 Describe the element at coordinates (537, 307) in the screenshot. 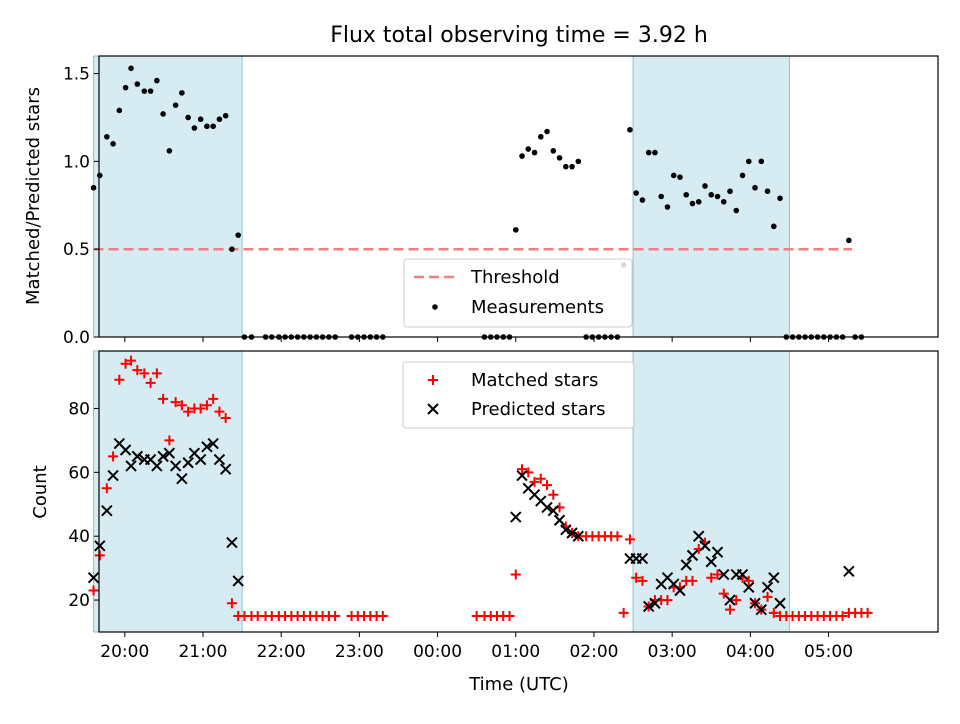

I see `legend-measurement-label: Measurements` at that location.